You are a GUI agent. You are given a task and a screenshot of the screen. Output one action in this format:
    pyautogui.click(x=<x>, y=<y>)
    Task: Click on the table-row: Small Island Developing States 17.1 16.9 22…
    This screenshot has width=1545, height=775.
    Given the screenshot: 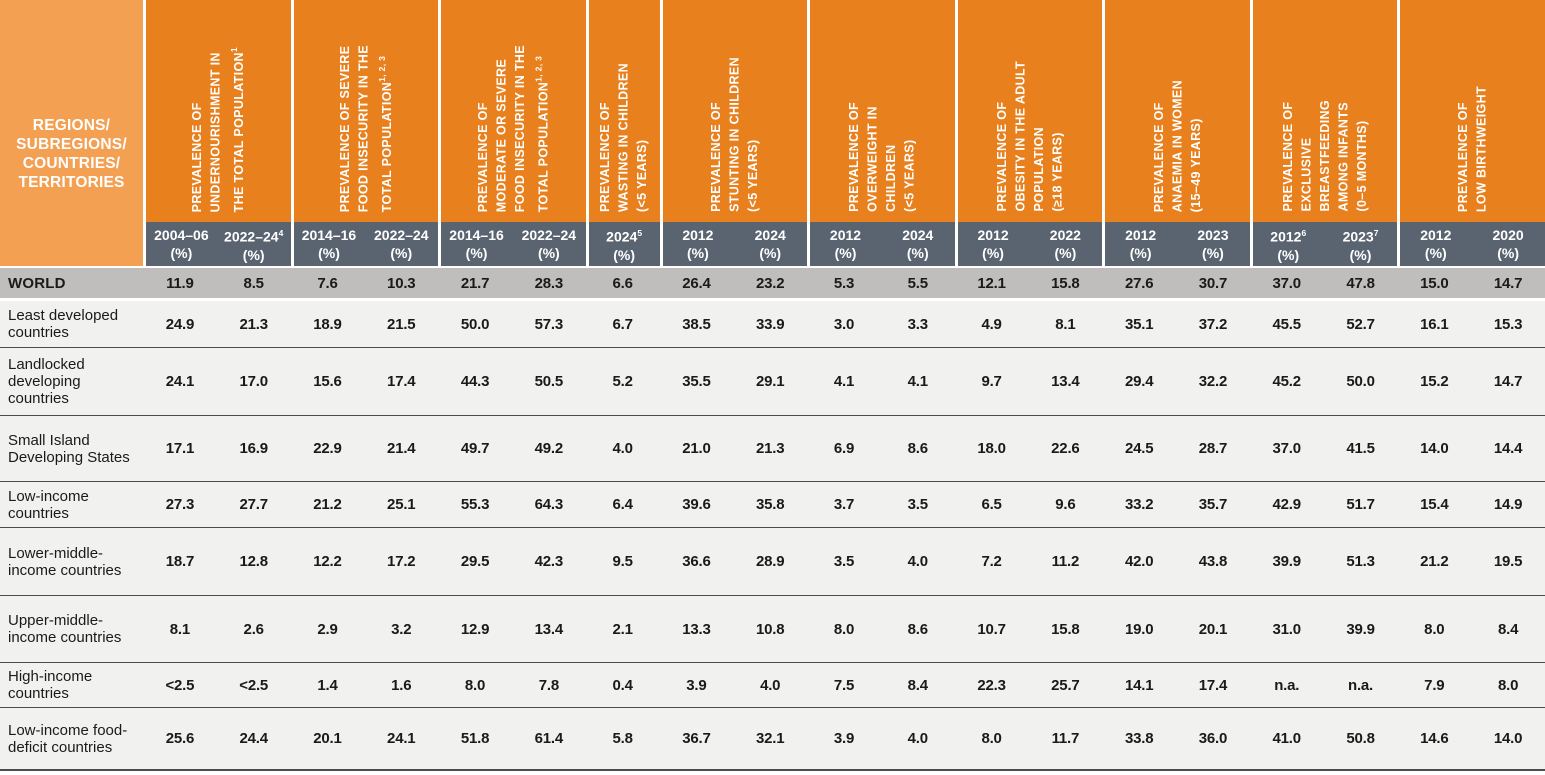 What is the action you would take?
    pyautogui.click(x=772, y=448)
    